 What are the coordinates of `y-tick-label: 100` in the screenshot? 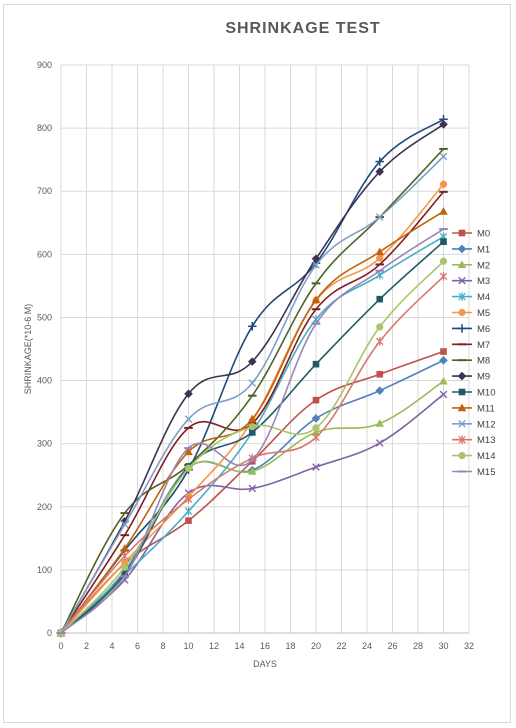 It's located at (44, 570).